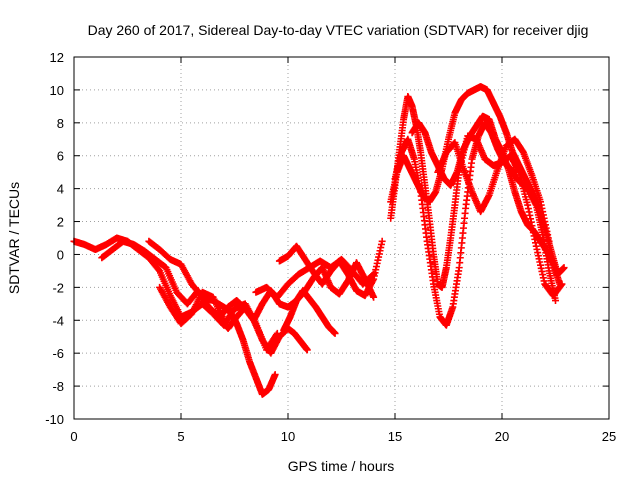 The image size is (640, 480). What do you see at coordinates (60, 254) in the screenshot?
I see `y-tick-label: 0` at bounding box center [60, 254].